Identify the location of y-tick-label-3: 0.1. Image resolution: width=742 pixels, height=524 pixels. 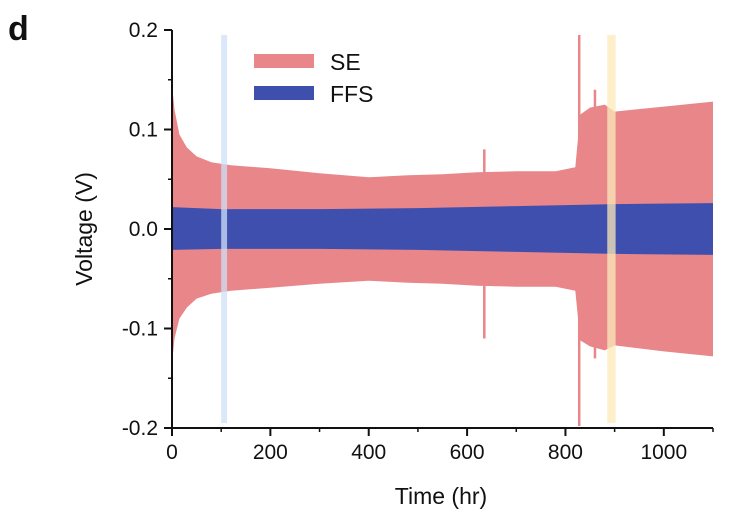
(143, 130).